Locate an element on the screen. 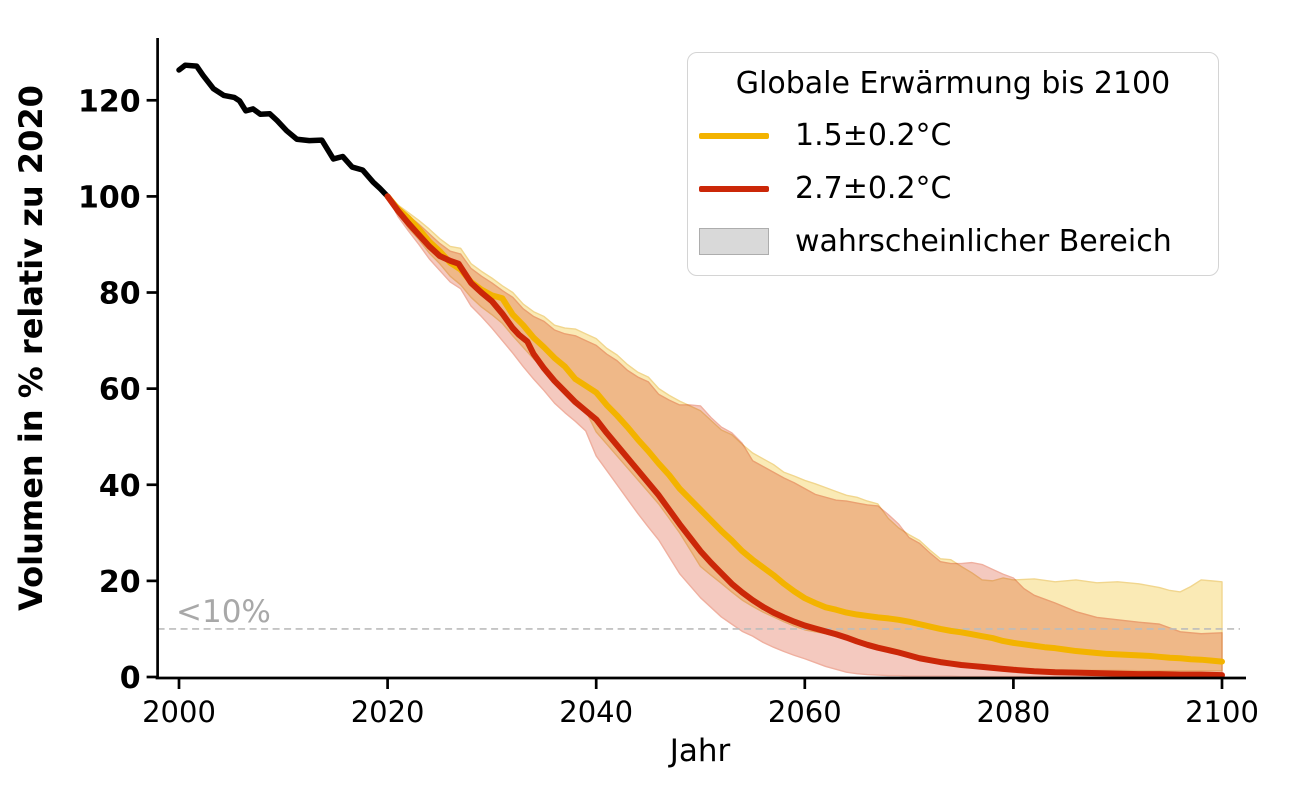 Image resolution: width=1300 pixels, height=800 pixels. historical-line is located at coordinates (283, 131).